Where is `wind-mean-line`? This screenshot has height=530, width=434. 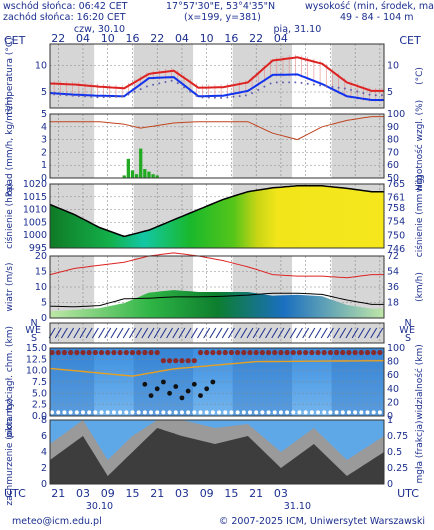
wind-mean-line is located at coordinates (216, 300).